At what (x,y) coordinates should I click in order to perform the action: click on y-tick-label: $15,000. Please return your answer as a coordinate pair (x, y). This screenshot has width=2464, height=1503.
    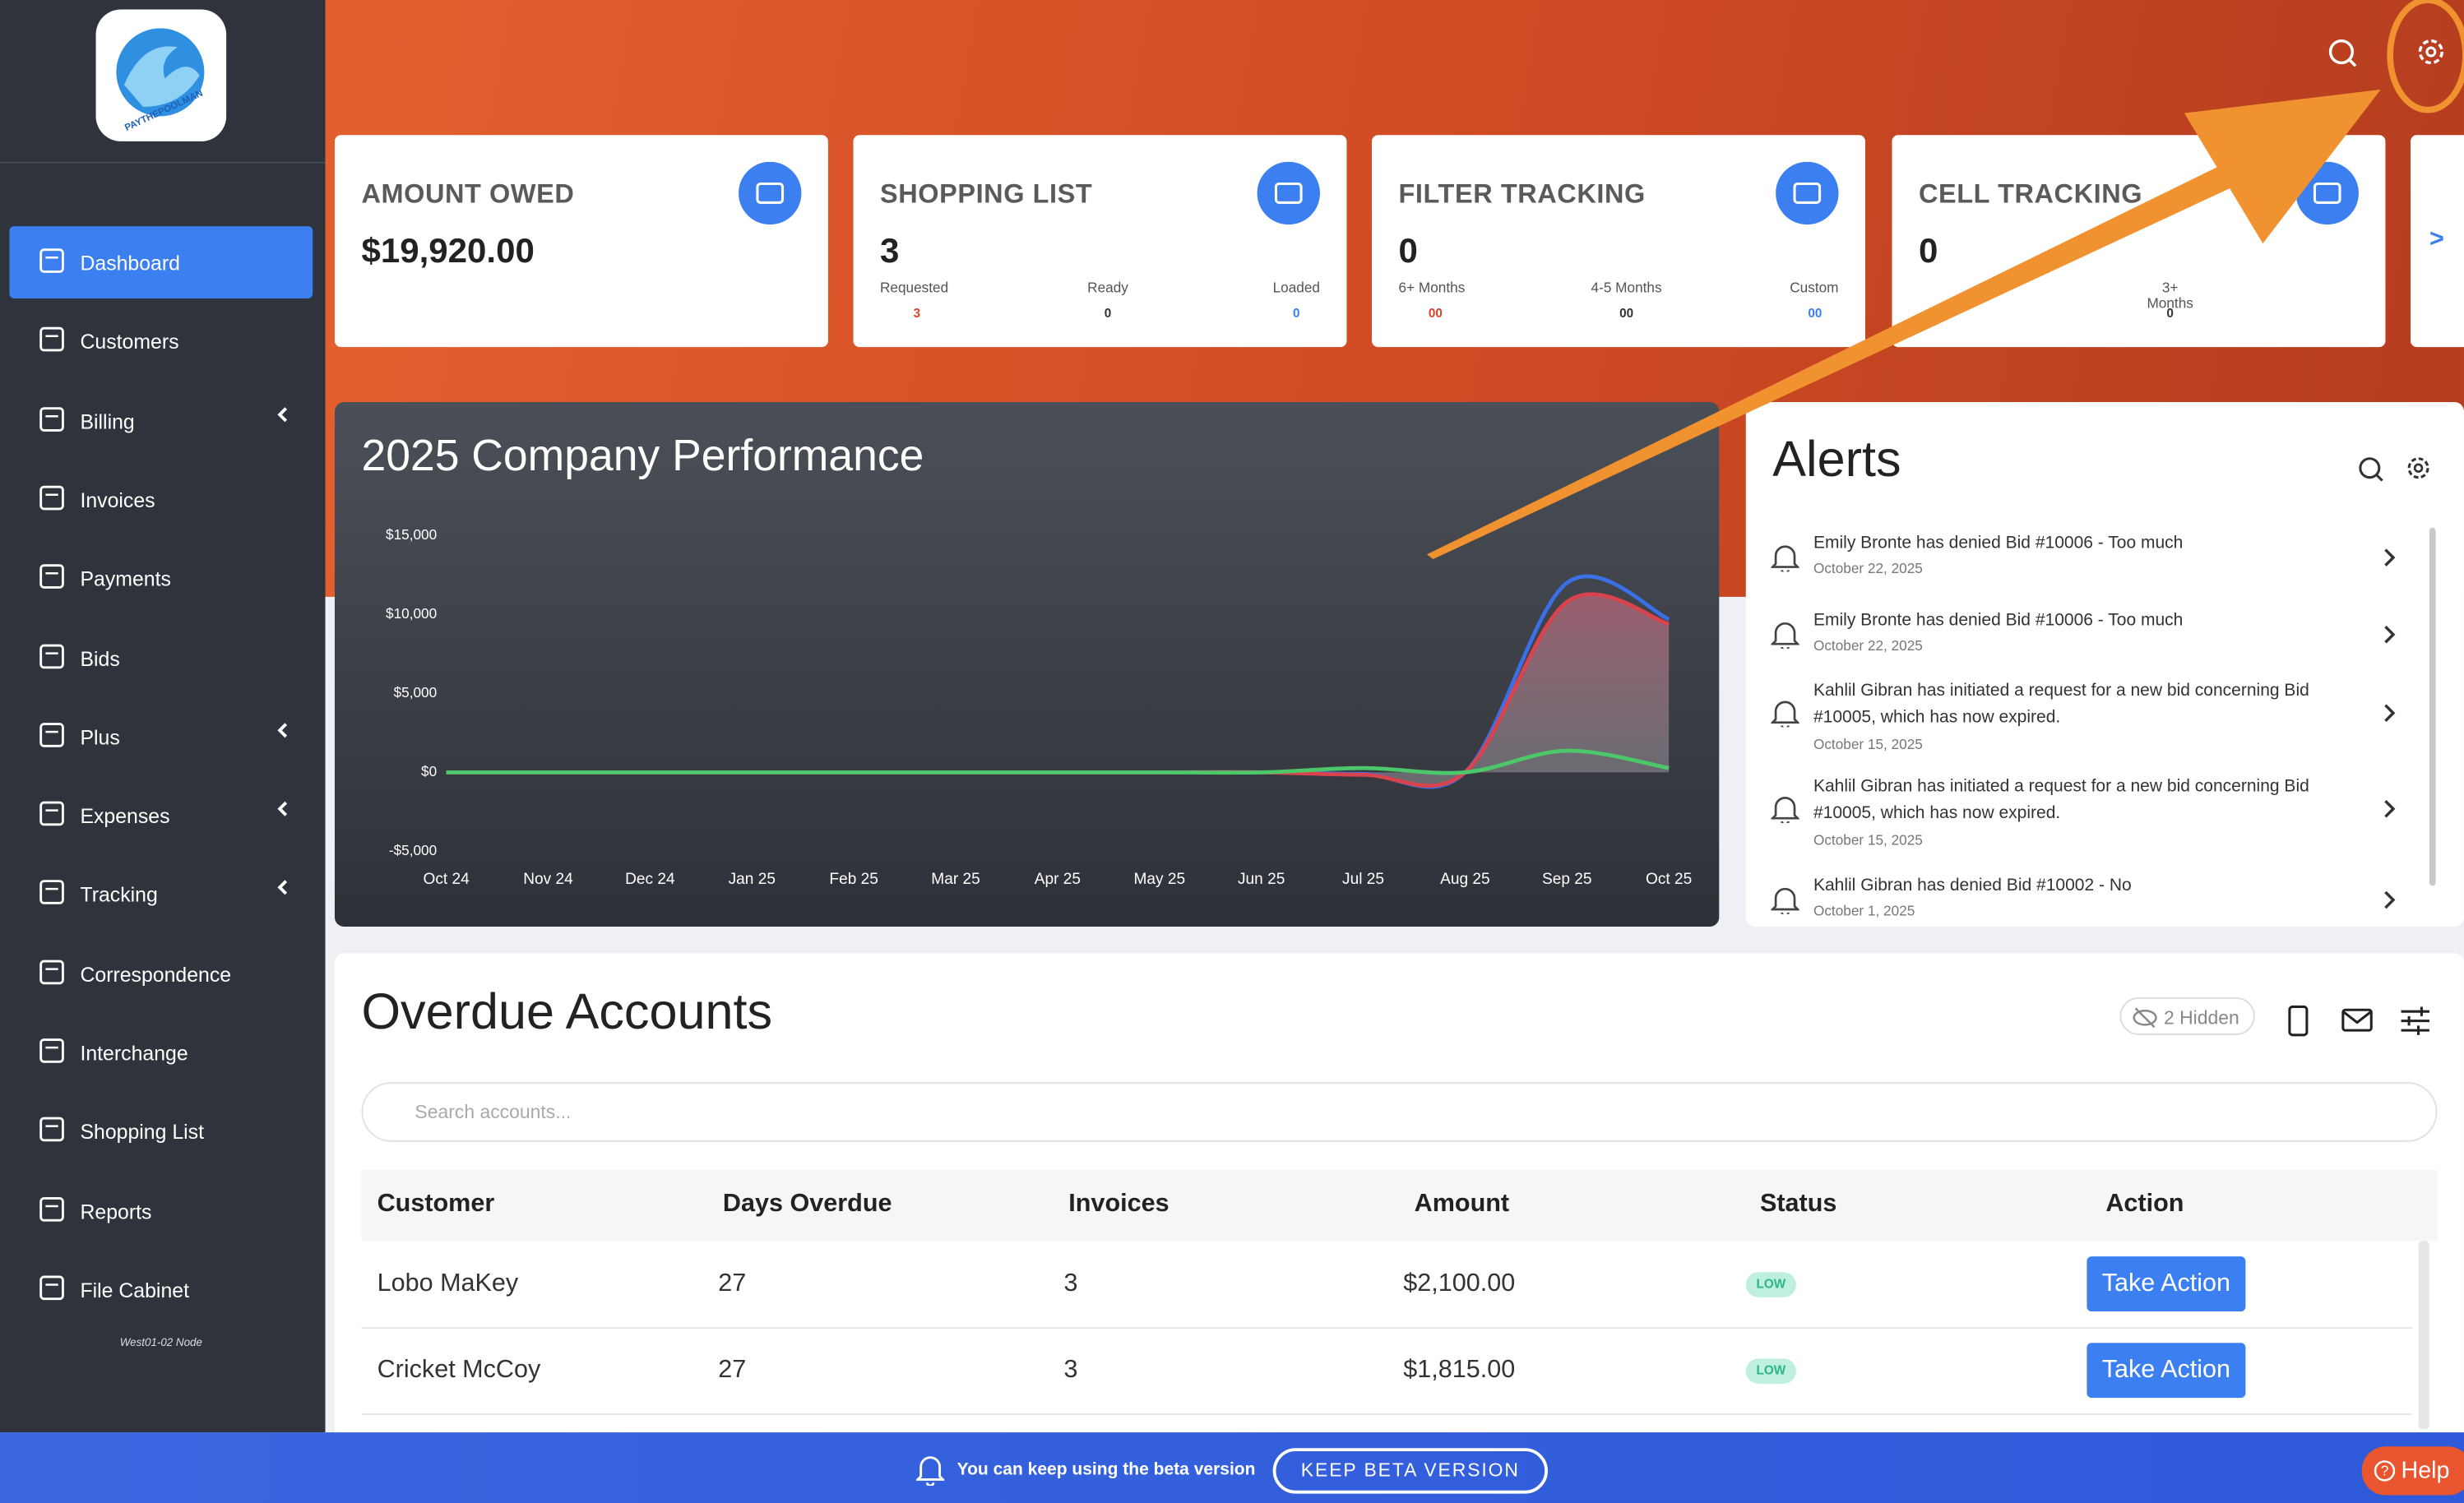
    Looking at the image, I should click on (411, 534).